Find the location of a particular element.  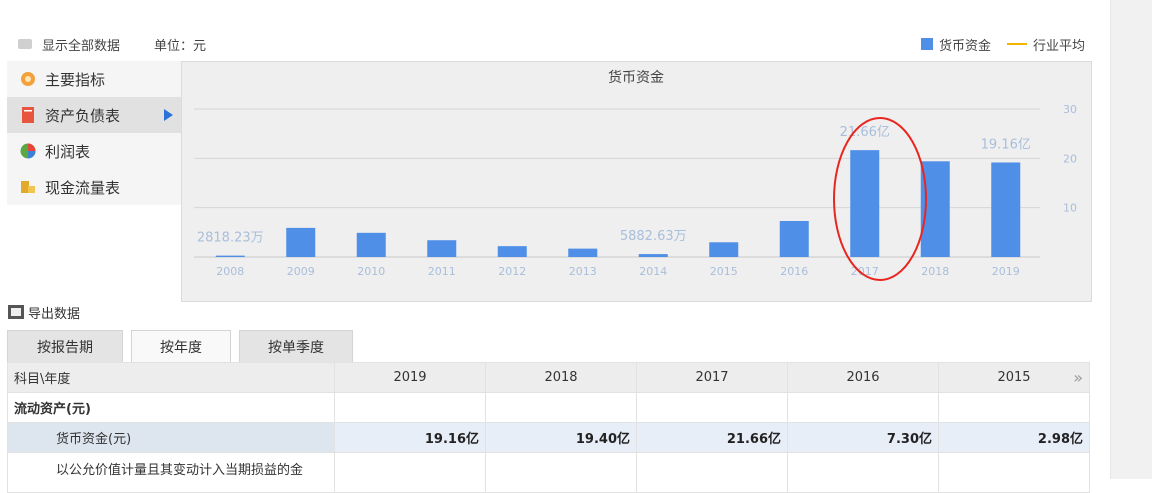

sidebar-item-balance-sheet: 资产负债表 is located at coordinates (94, 115).